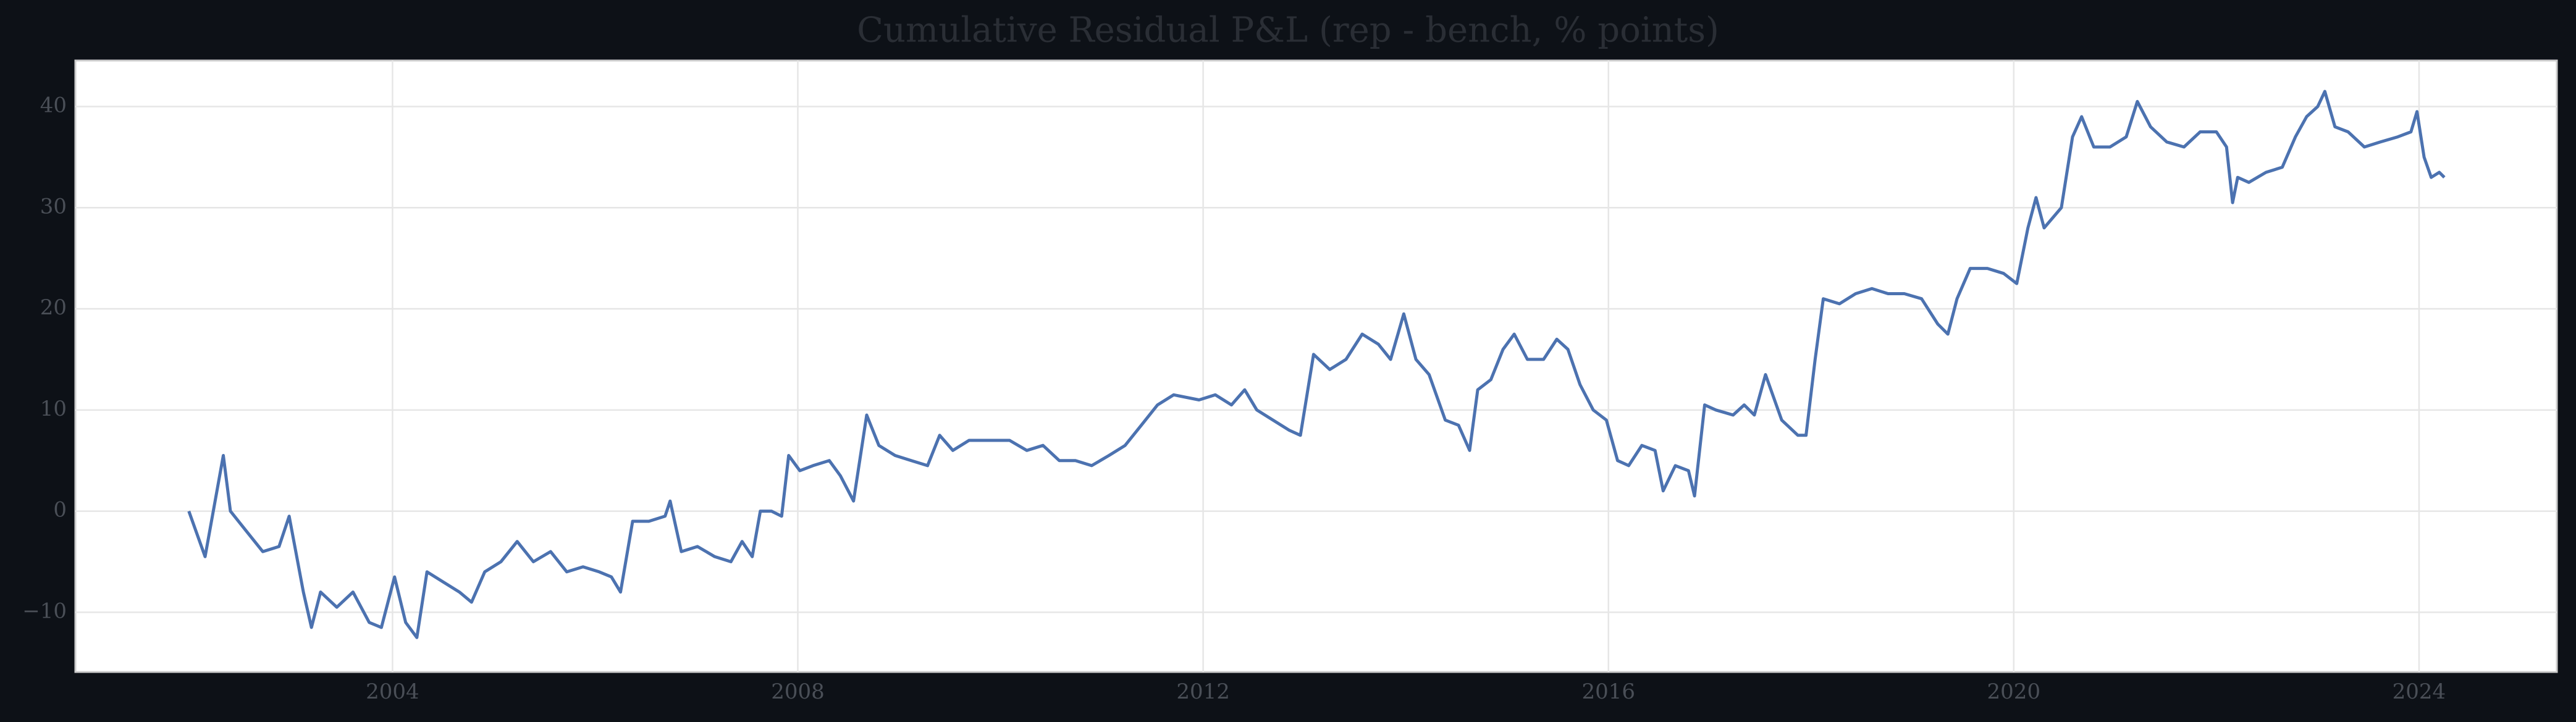 This screenshot has height=722, width=2576. What do you see at coordinates (53, 409) in the screenshot?
I see `y-tick-label: 10` at bounding box center [53, 409].